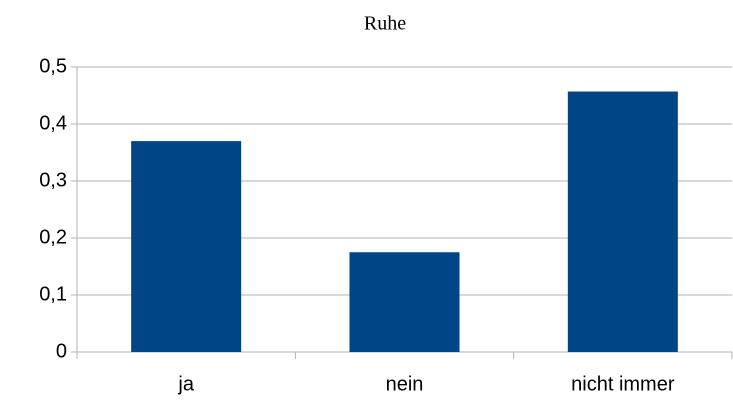 The height and width of the screenshot is (403, 733). Describe the element at coordinates (53, 237) in the screenshot. I see `y-tick-label: 0,2` at that location.